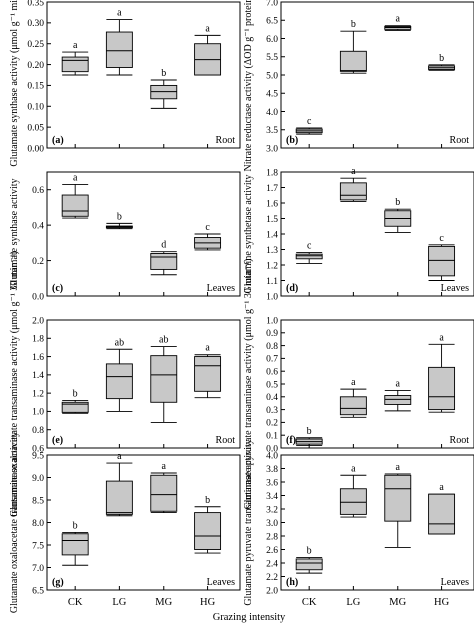  What do you see at coordinates (377, 234) in the screenshot?
I see `plot-frame` at bounding box center [377, 234].